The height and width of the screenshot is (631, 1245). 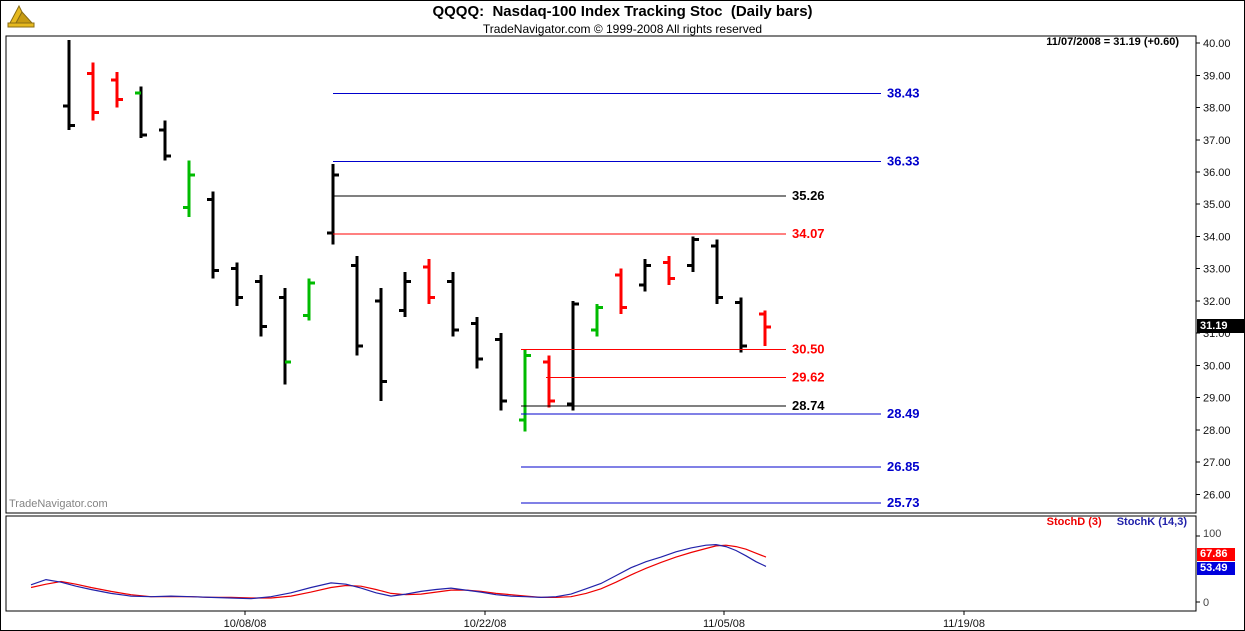 I want to click on stochd-label: StochD (3), so click(x=1074, y=522).